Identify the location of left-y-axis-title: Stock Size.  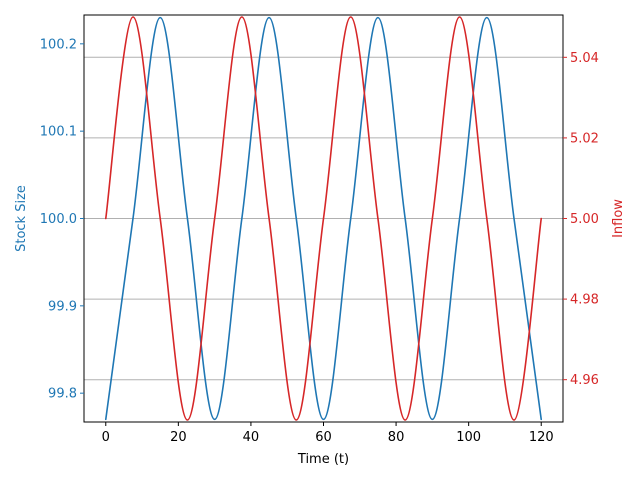
(21, 218).